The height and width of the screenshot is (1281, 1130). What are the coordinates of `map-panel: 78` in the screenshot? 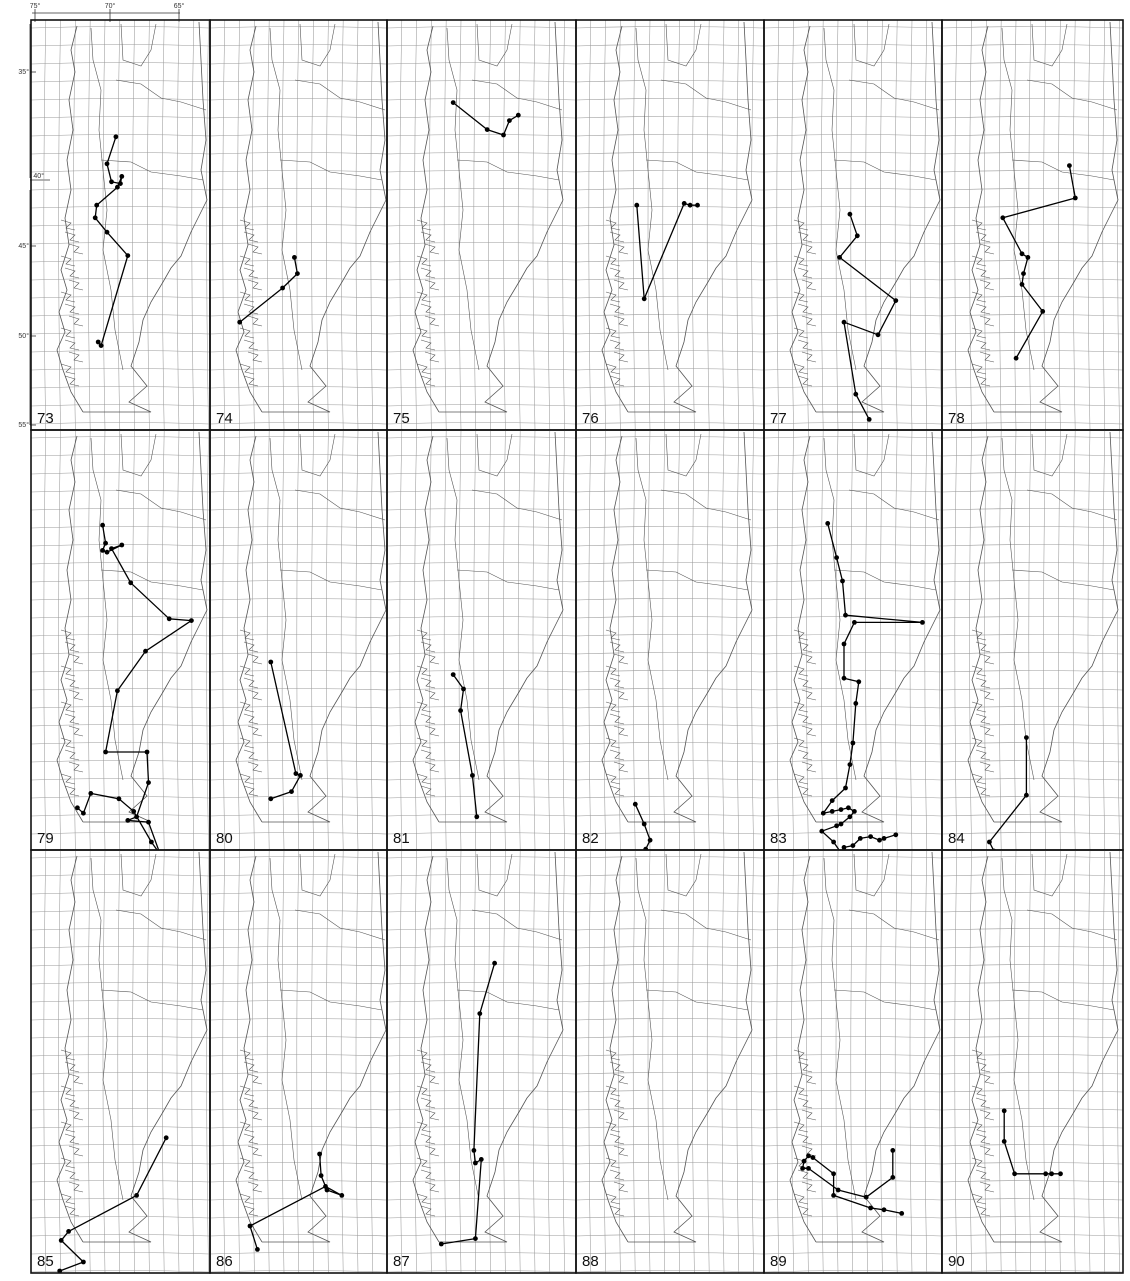 It's located at (1032, 225).